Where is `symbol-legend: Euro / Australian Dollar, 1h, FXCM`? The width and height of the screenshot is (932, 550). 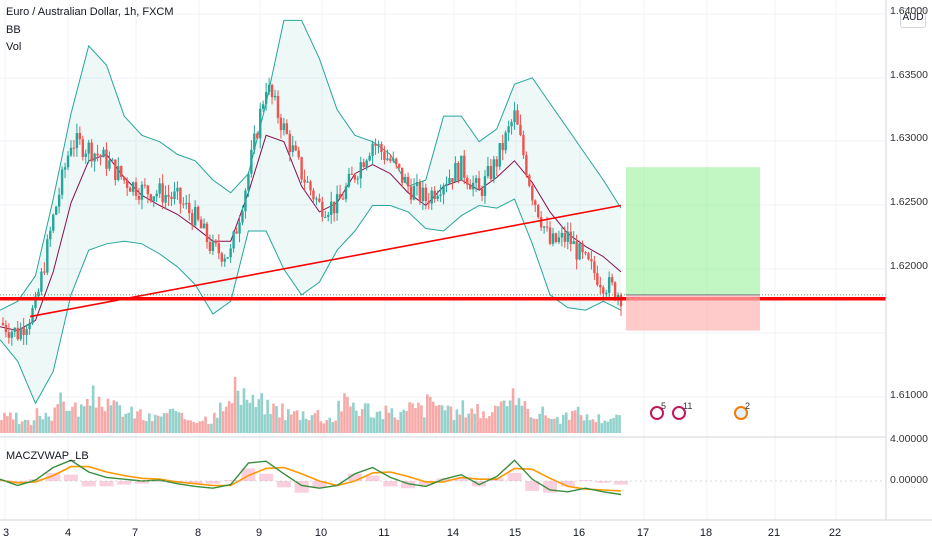 symbol-legend: Euro / Australian Dollar, 1h, FXCM is located at coordinates (90, 12).